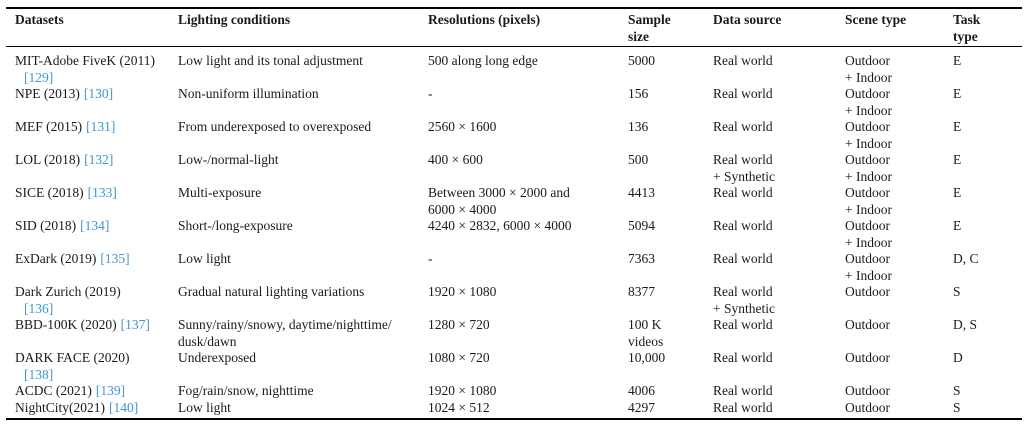  I want to click on citation-link: [135], so click(115, 258).